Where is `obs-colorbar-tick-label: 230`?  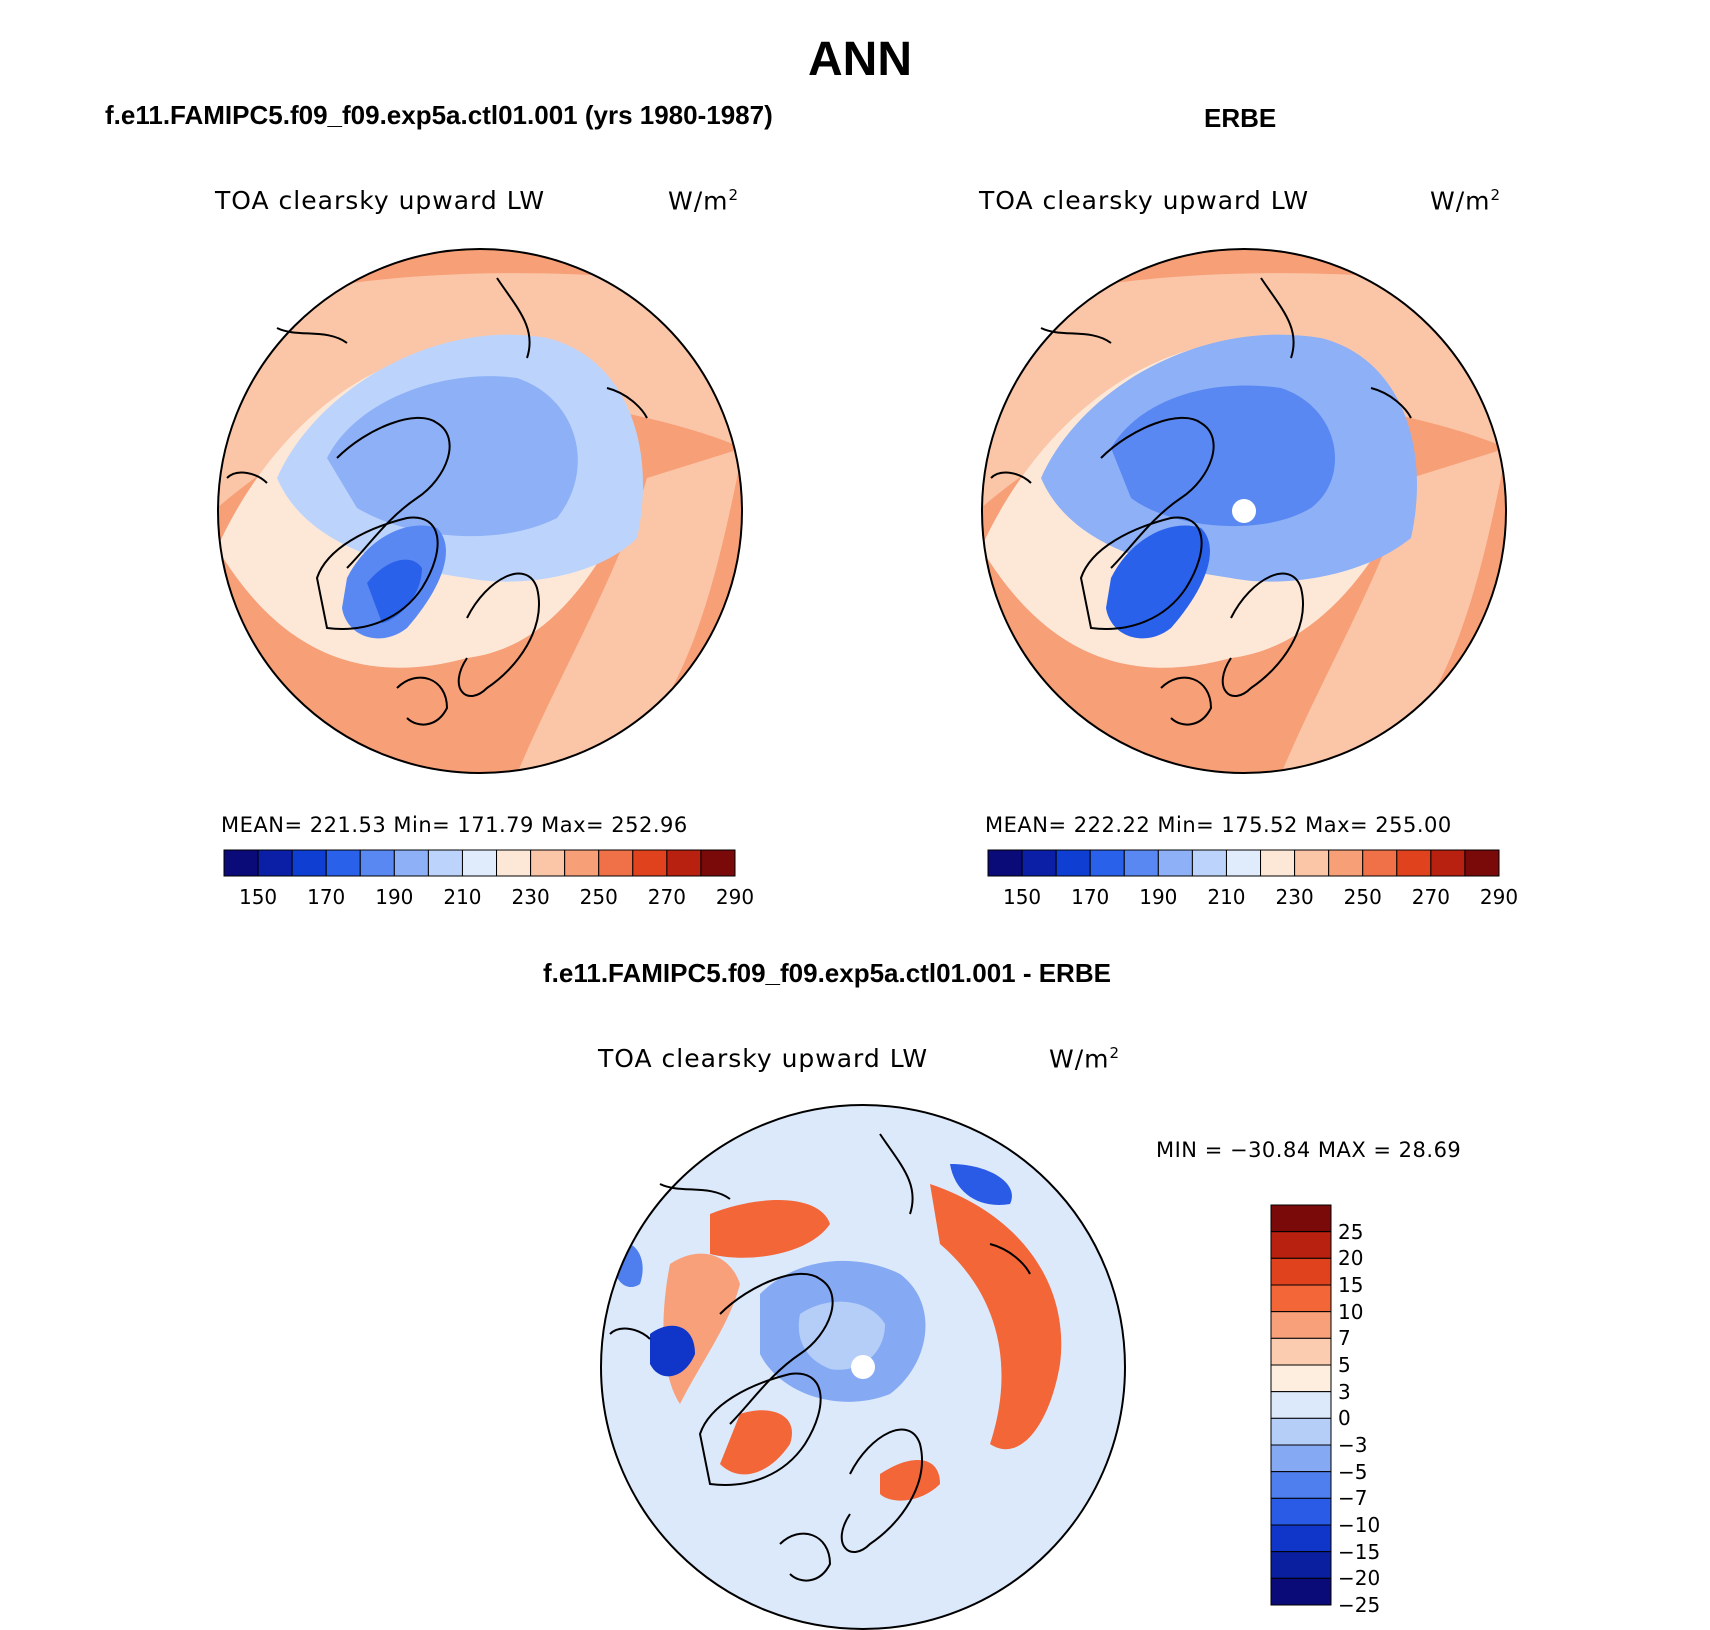
obs-colorbar-tick-label: 230 is located at coordinates (1294, 897).